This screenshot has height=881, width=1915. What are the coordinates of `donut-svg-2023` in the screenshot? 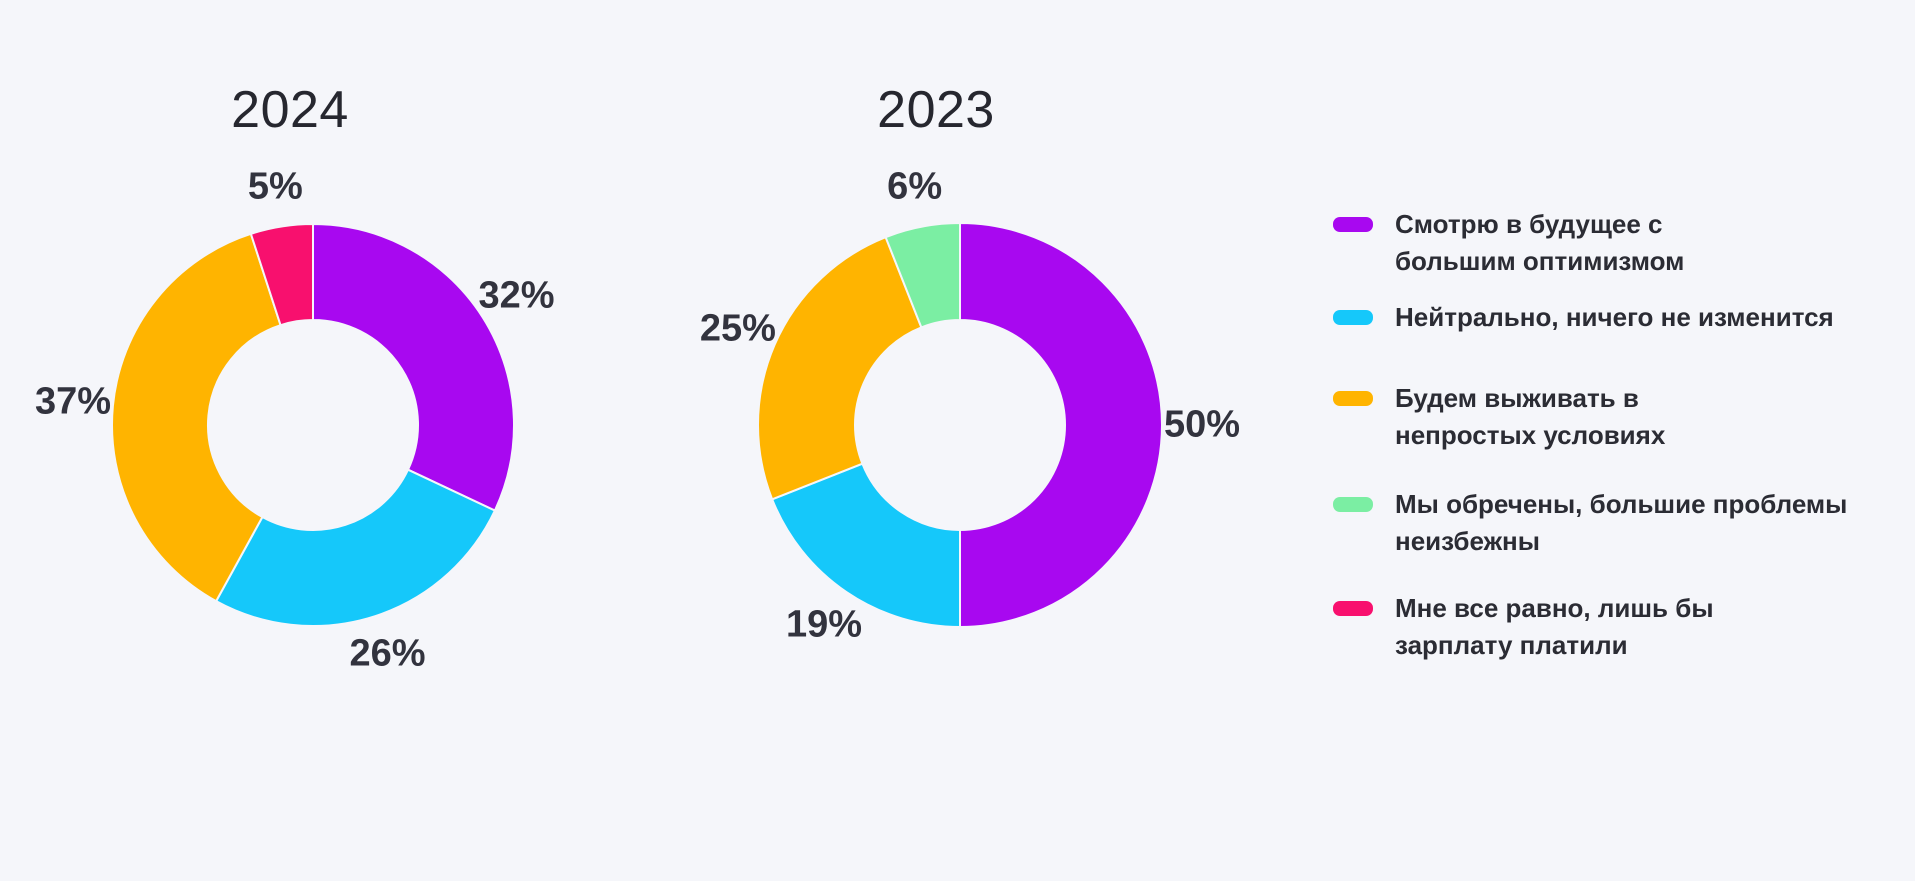 It's located at (960, 425).